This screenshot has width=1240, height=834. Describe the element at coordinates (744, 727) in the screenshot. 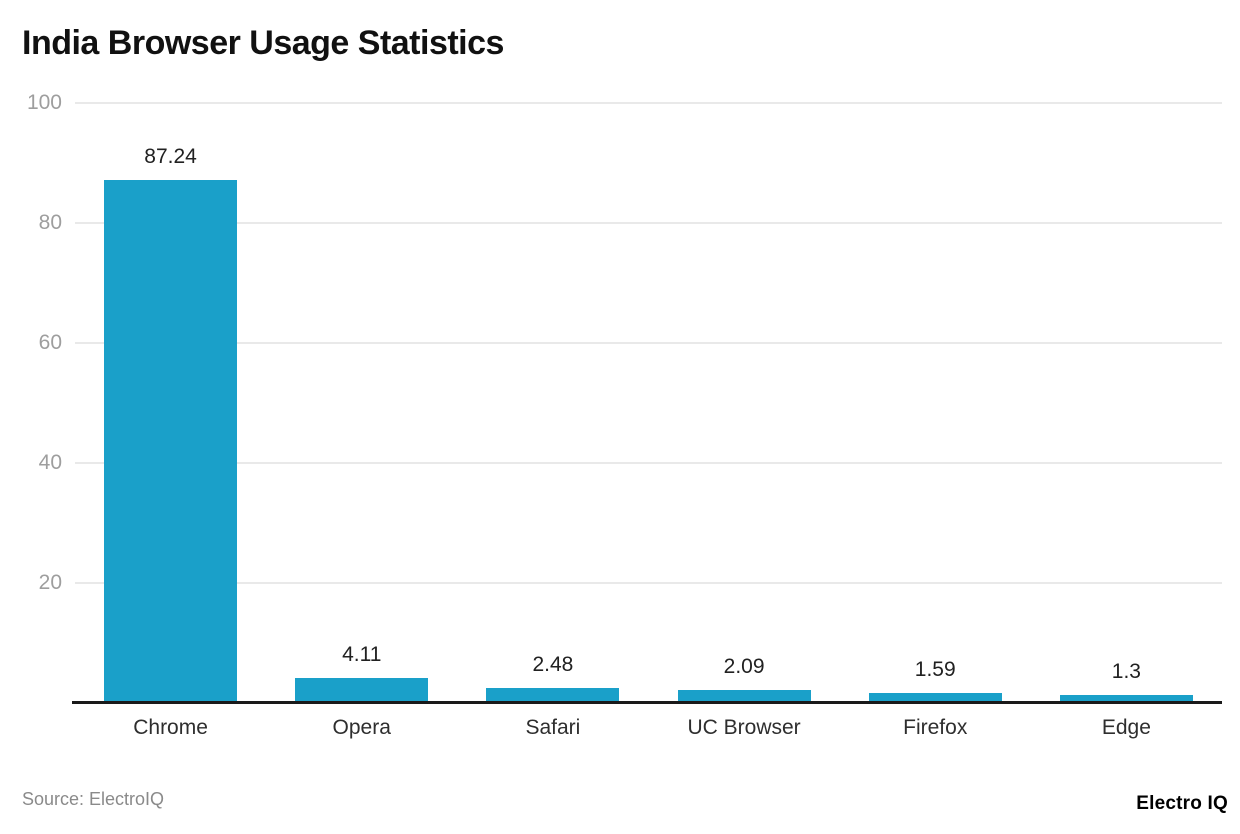

I see `x-axis-label-uc-browser: UC Browser` at that location.